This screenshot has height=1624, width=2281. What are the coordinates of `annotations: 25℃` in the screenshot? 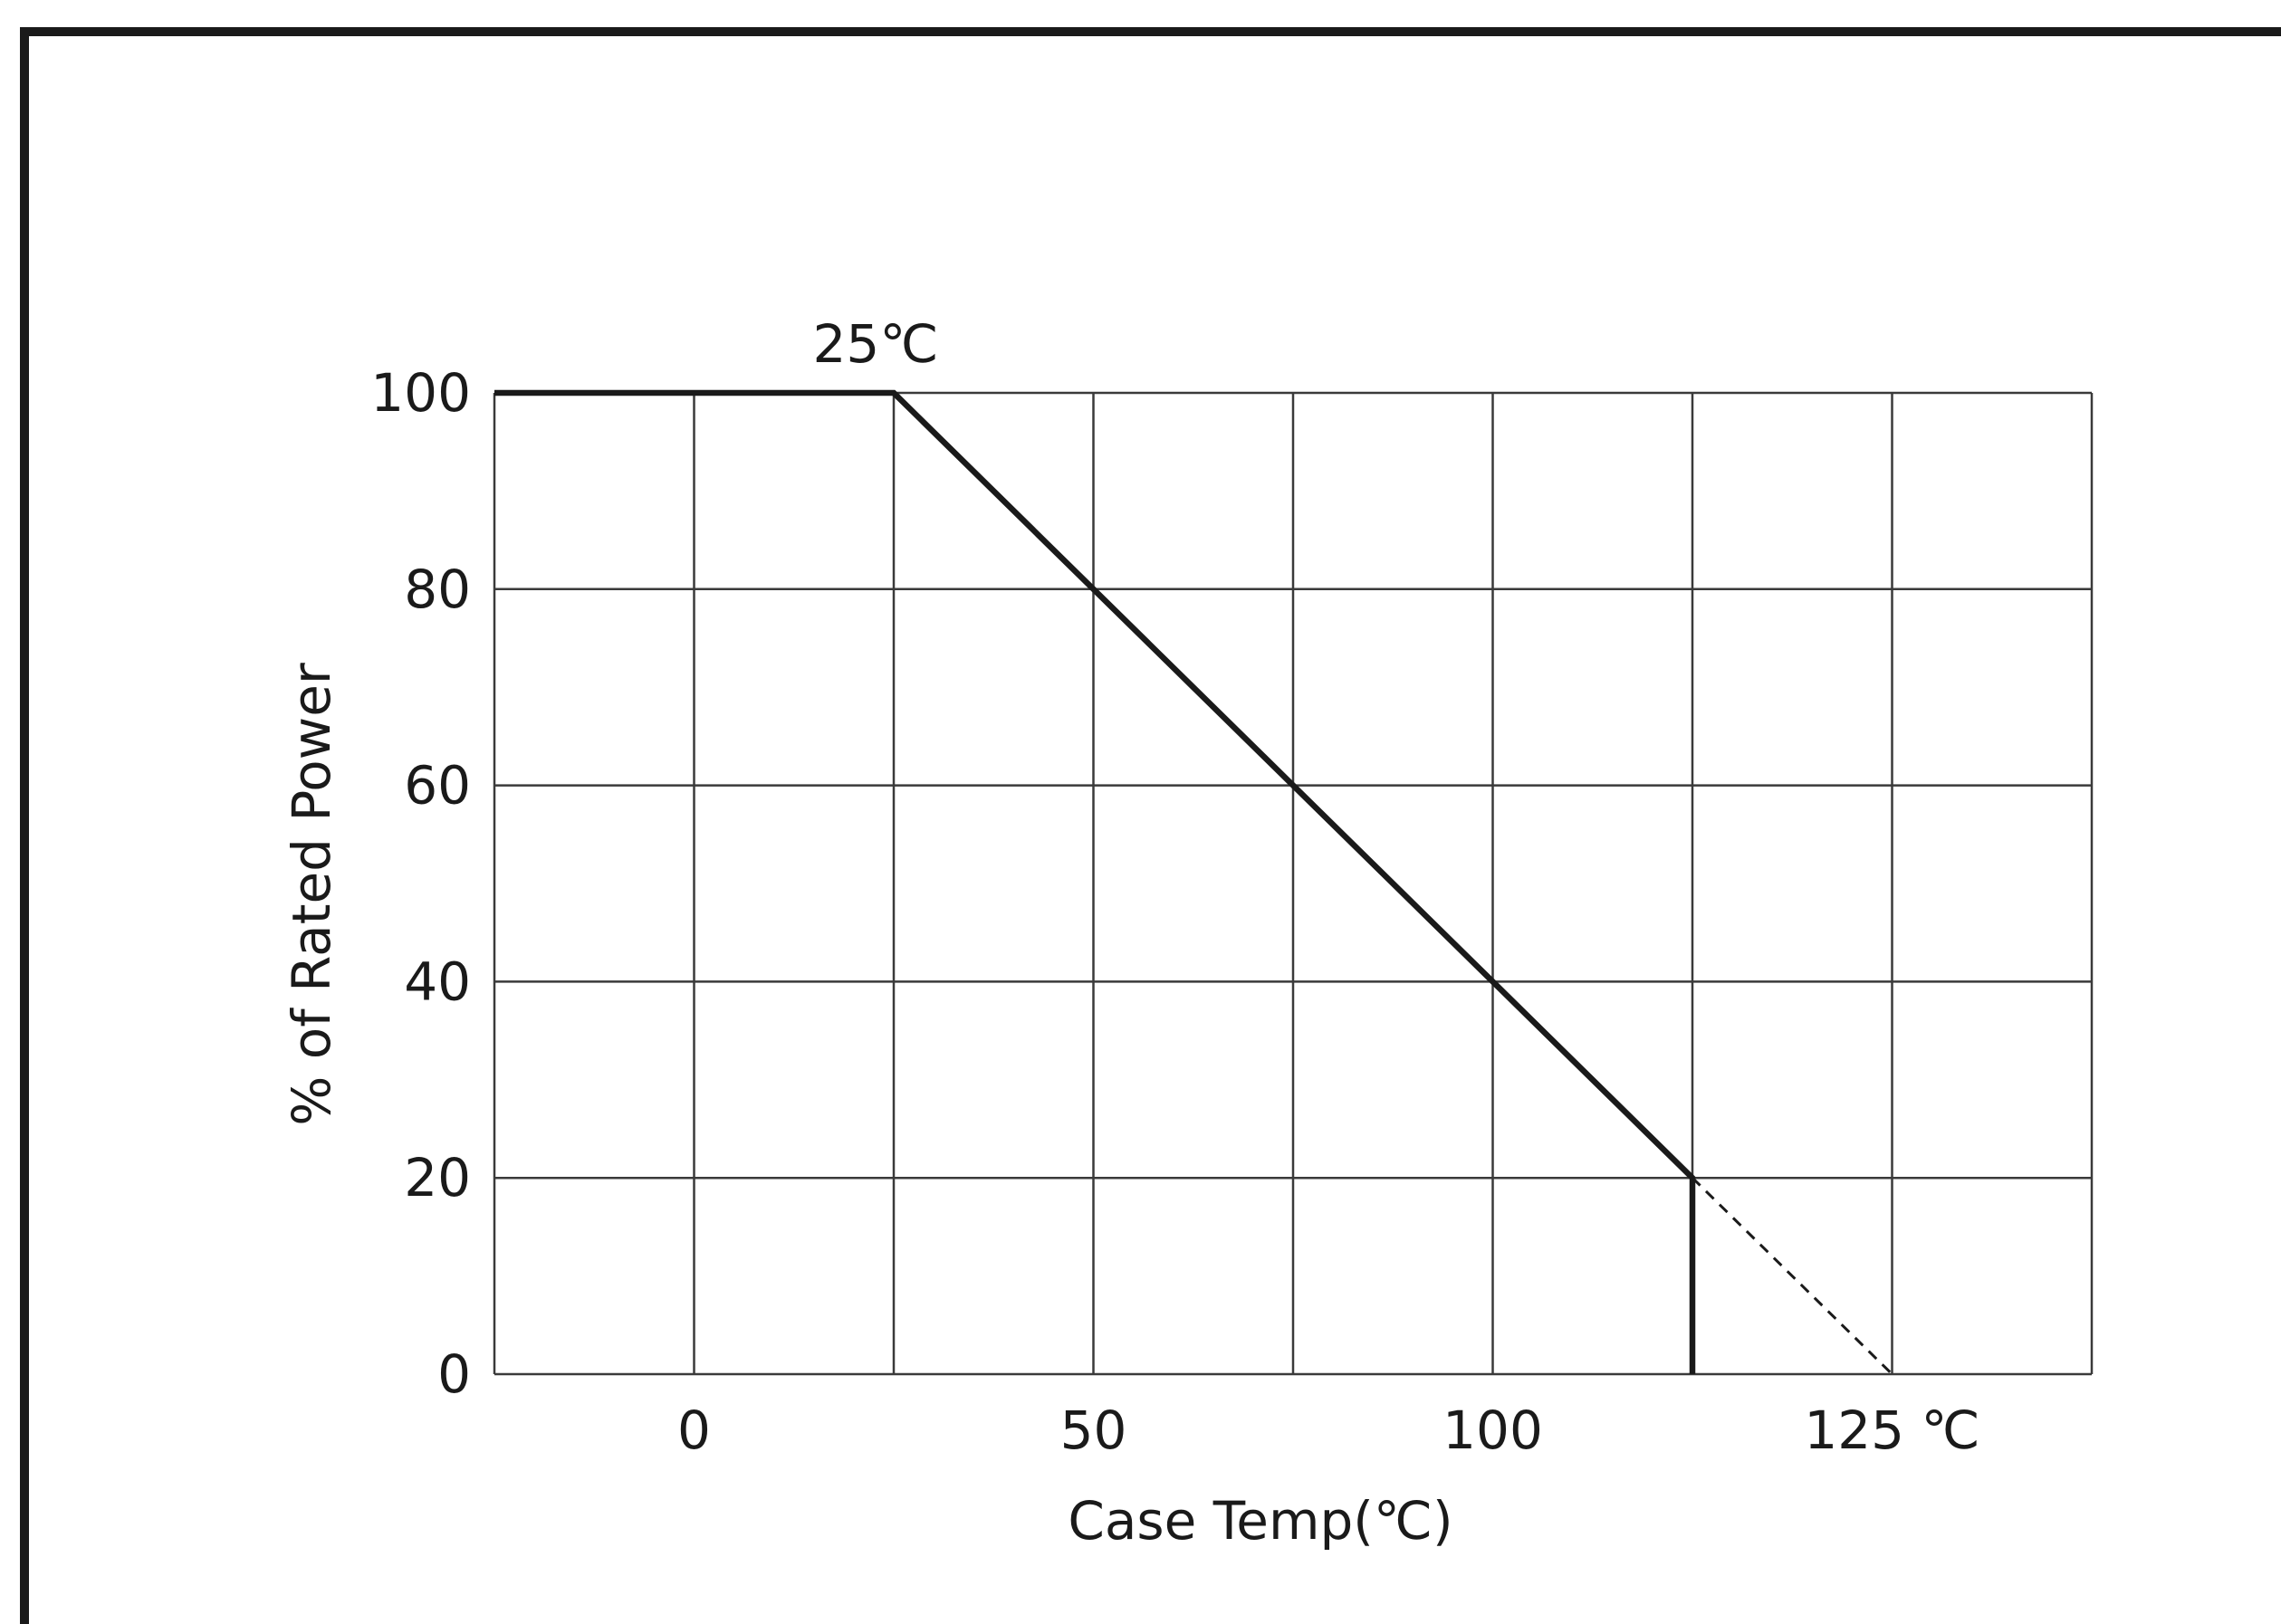 It's located at (876, 344).